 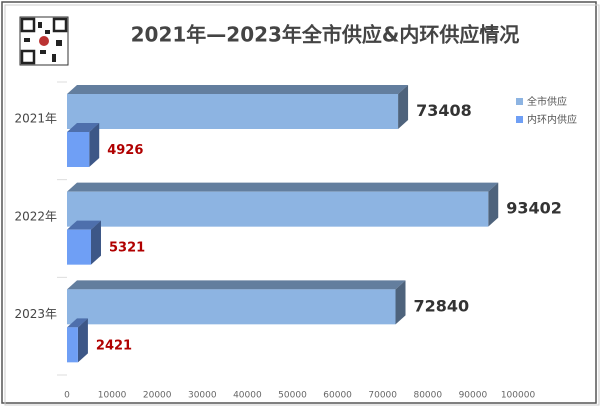 I want to click on y-tick-label: 2023年, so click(x=35, y=314).